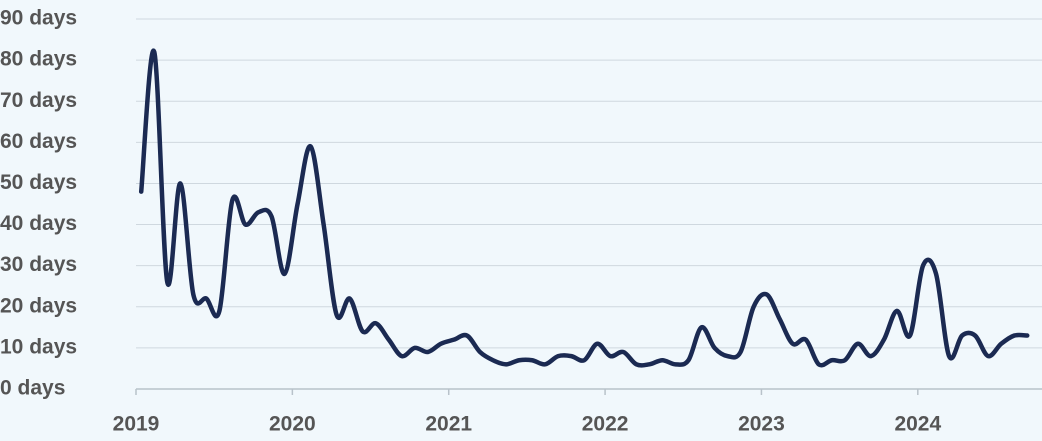 Image resolution: width=1042 pixels, height=441 pixels. I want to click on y-tick-label: 70 days, so click(38, 100).